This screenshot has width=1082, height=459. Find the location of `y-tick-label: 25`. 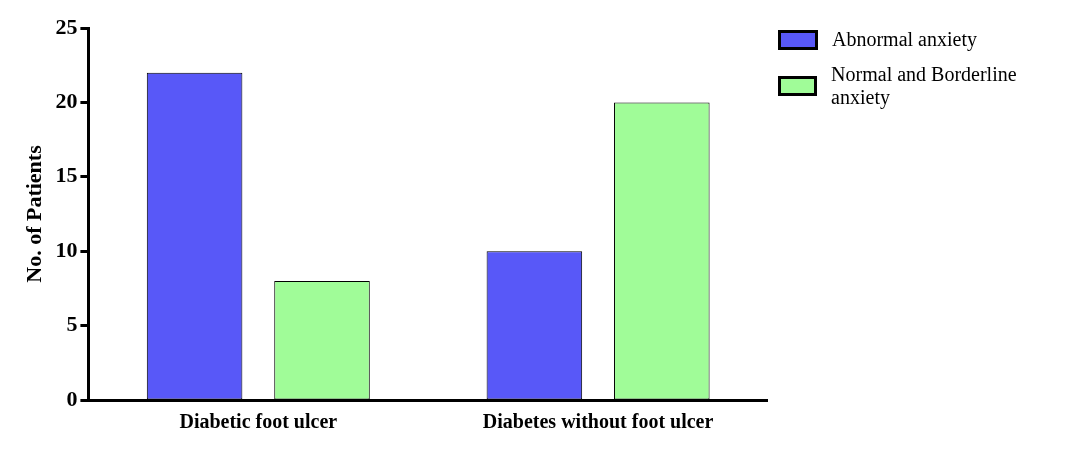

y-tick-label: 25 is located at coordinates (66, 26).